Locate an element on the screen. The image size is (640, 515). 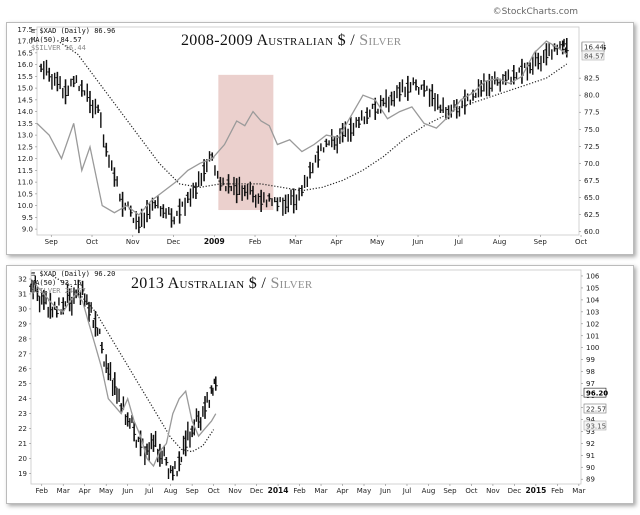
right-tick-label: 70.0 is located at coordinates (592, 164).